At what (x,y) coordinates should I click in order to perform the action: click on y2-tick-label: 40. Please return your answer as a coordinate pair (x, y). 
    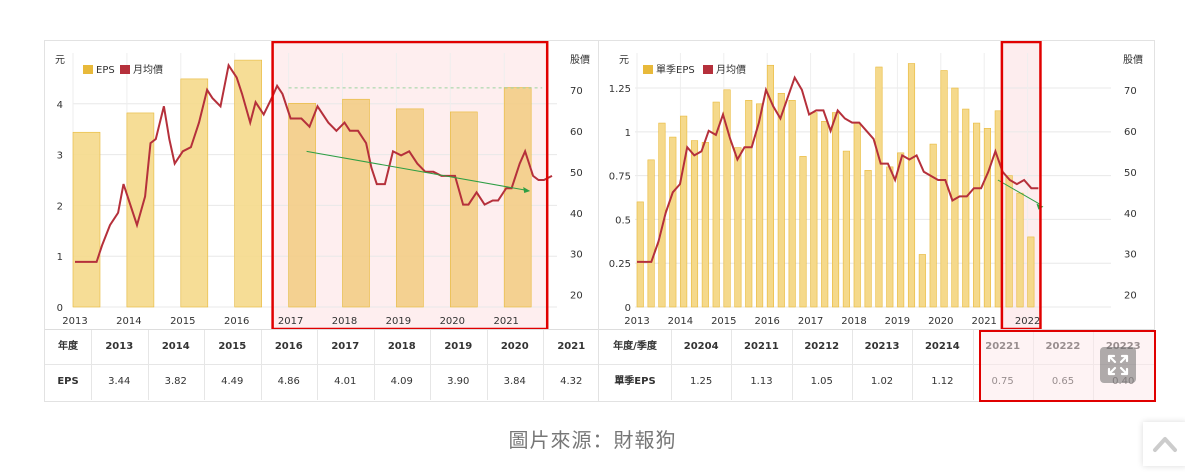
    Looking at the image, I should click on (576, 214).